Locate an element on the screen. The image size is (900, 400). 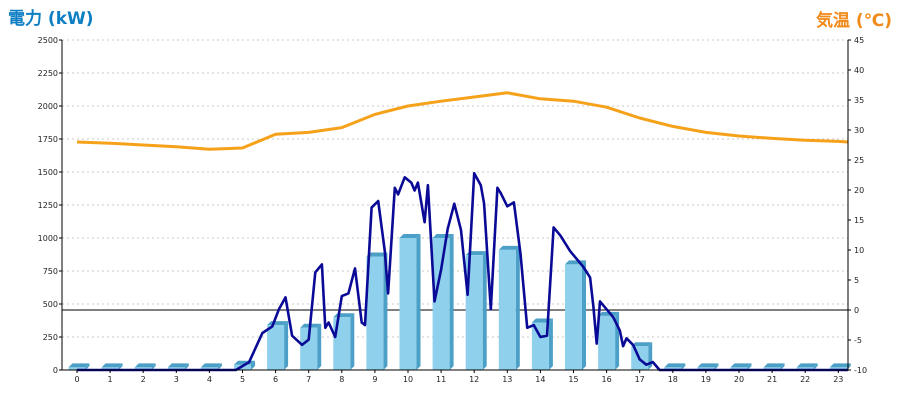
x-tick-label: 18 is located at coordinates (673, 379).